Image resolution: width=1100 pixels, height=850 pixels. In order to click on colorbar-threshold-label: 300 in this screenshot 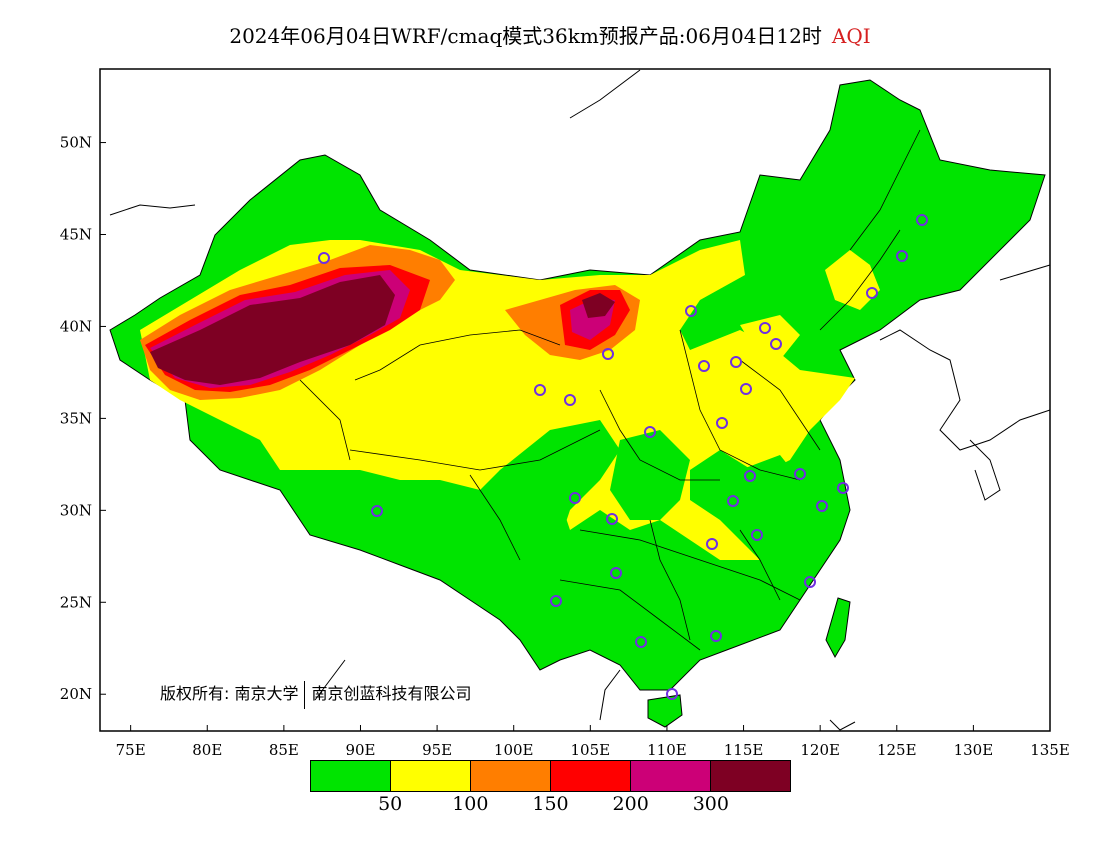, I will do `click(710, 804)`.